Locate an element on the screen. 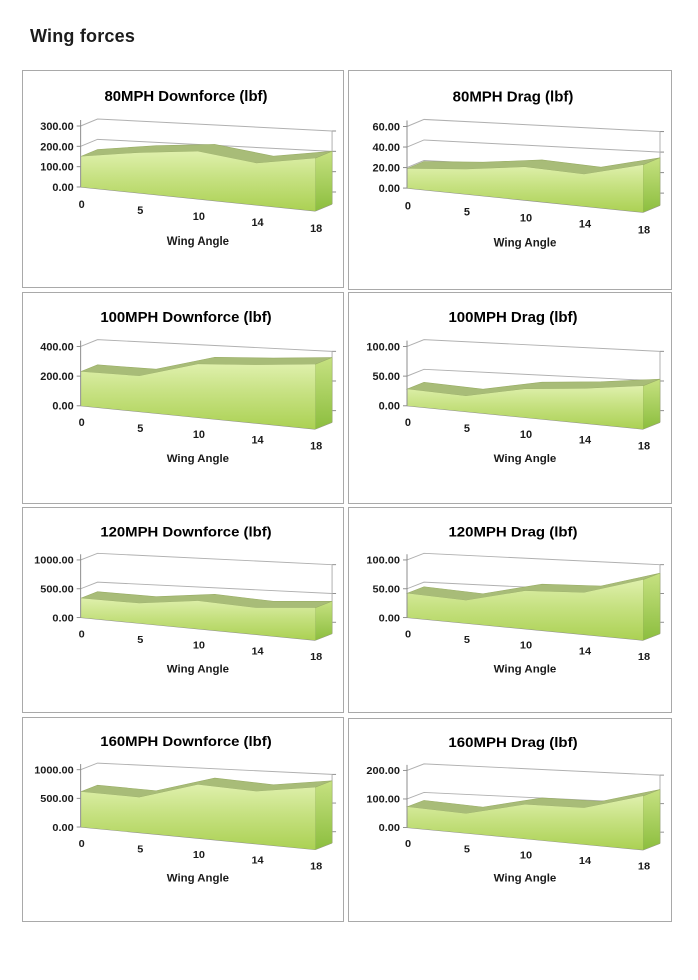  y-tick-label: 40.00 is located at coordinates (386, 148).